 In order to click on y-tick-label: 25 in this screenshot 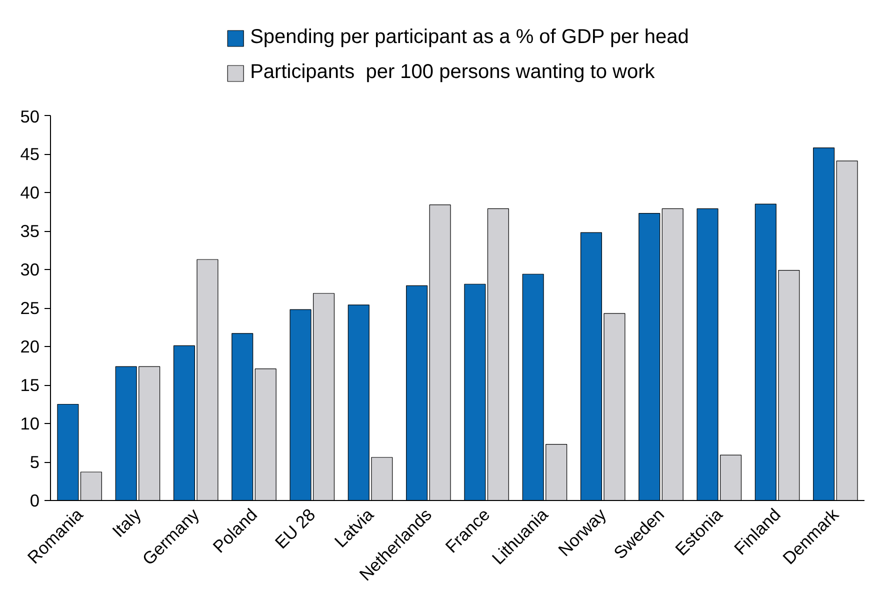, I will do `click(30, 308)`.